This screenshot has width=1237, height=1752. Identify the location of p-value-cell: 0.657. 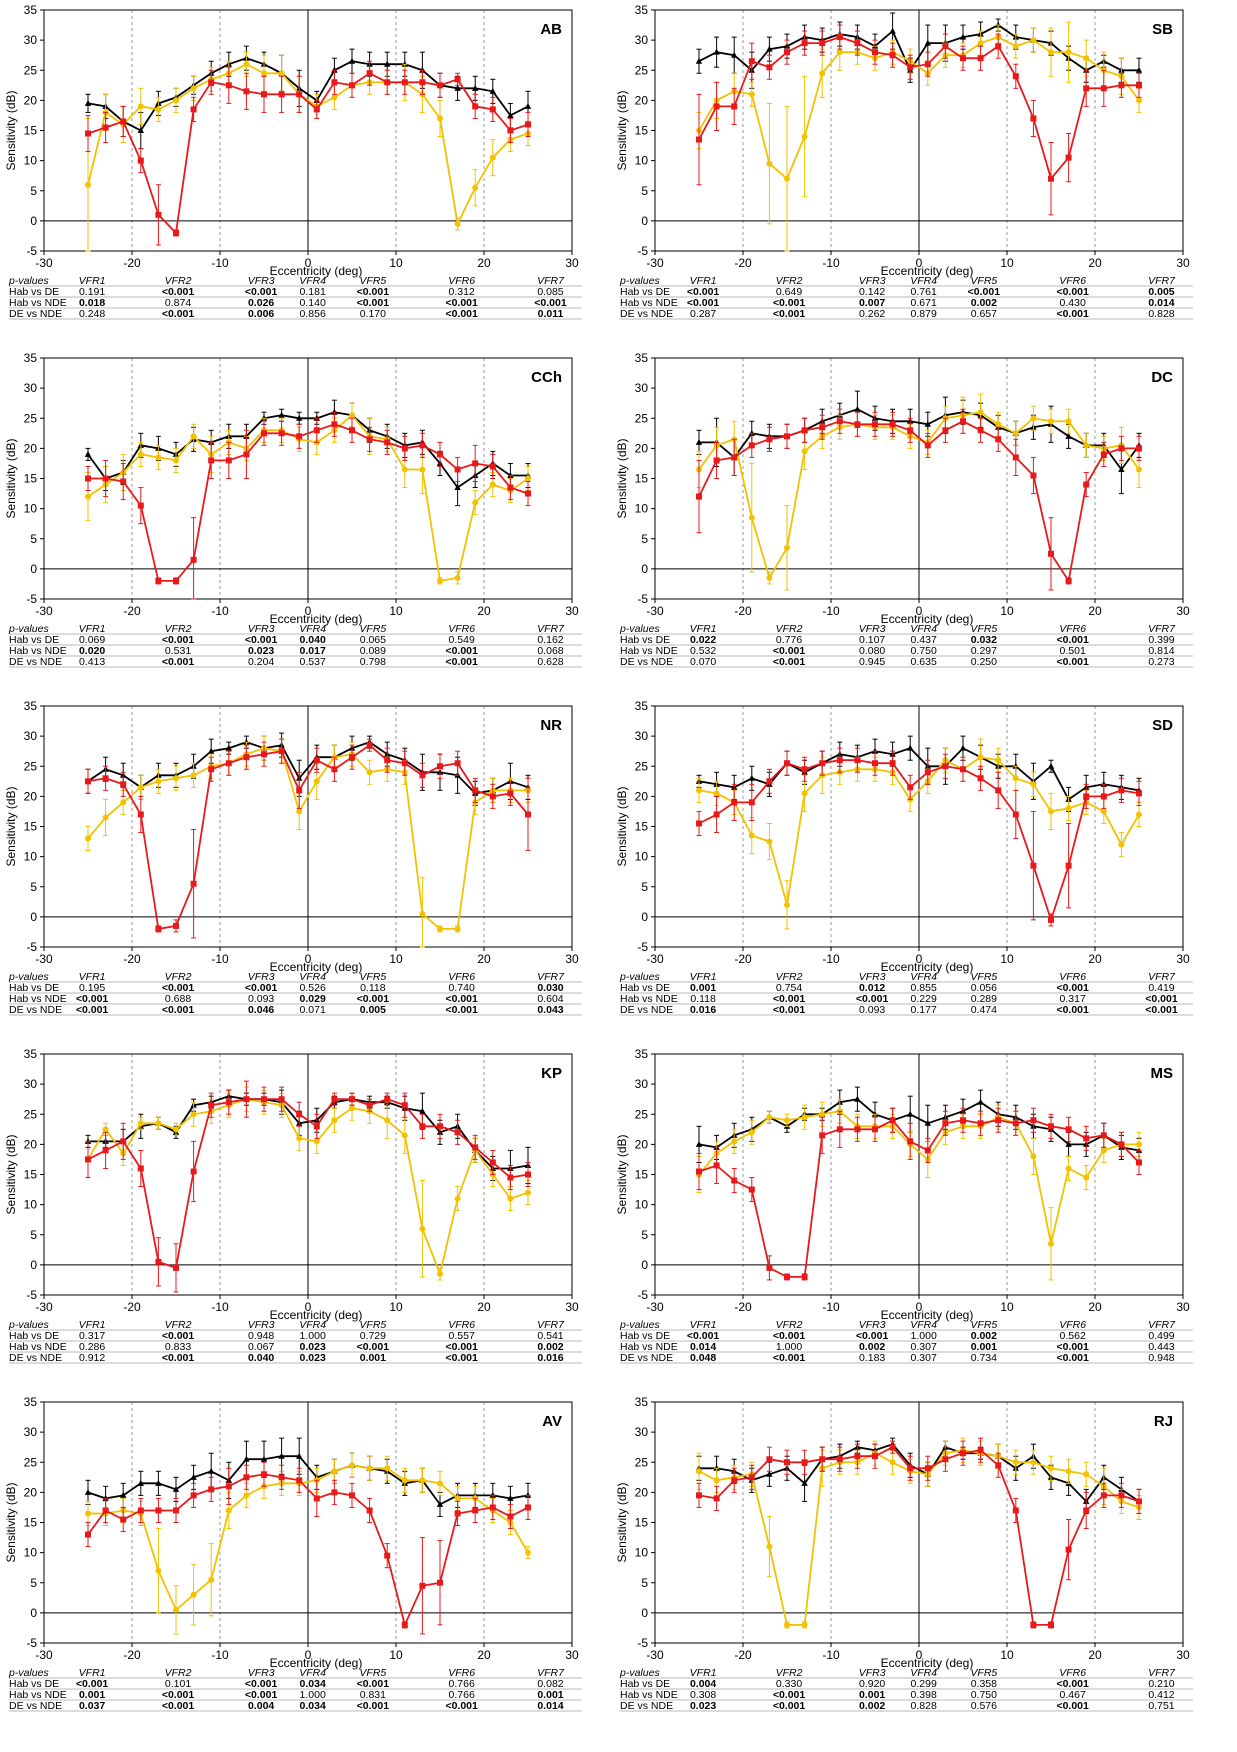
(984, 314).